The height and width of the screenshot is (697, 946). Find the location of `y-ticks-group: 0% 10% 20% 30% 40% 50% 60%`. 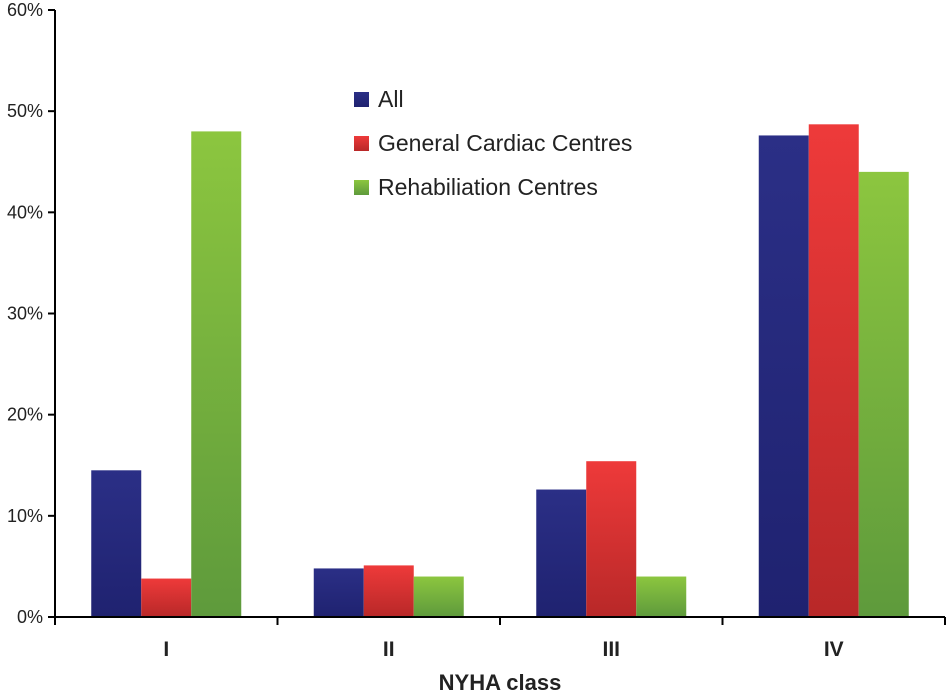

y-ticks-group: 0% 10% 20% 30% 40% 50% 60% is located at coordinates (31, 313).